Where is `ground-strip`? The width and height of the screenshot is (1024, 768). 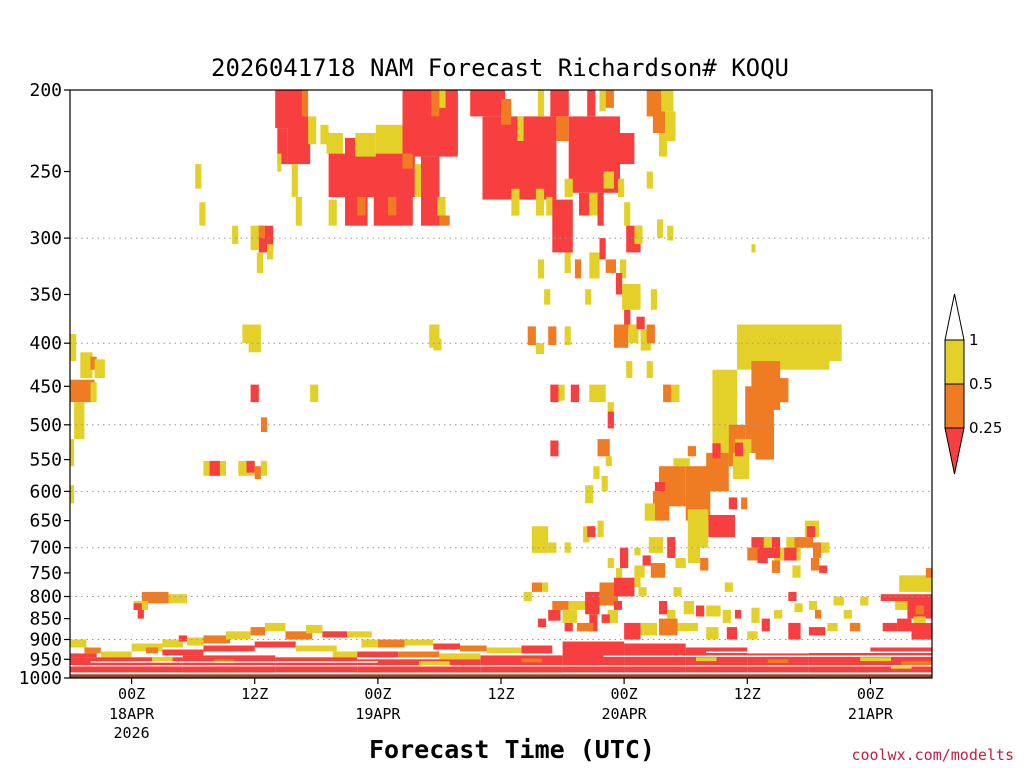 ground-strip is located at coordinates (501, 676).